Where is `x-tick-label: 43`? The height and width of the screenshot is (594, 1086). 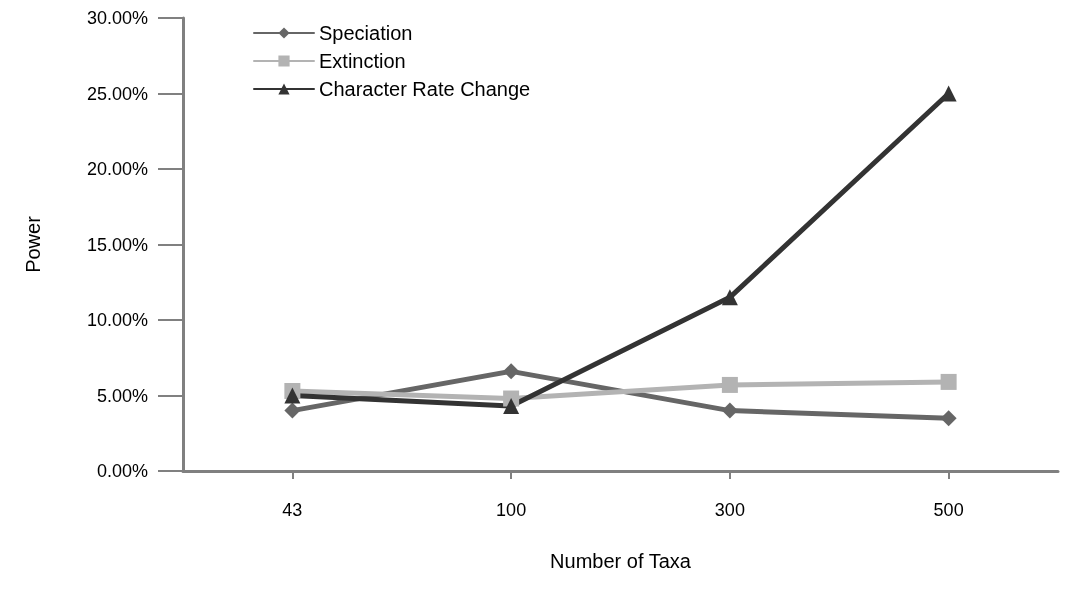
x-tick-label: 43 is located at coordinates (292, 510).